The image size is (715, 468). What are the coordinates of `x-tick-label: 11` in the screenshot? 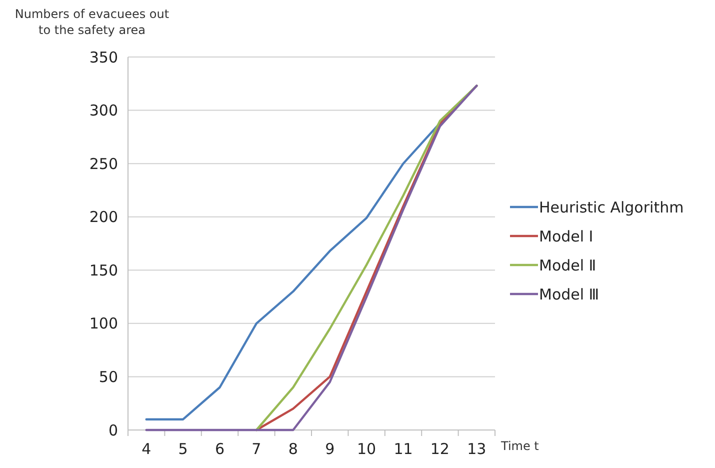 It's located at (403, 449).